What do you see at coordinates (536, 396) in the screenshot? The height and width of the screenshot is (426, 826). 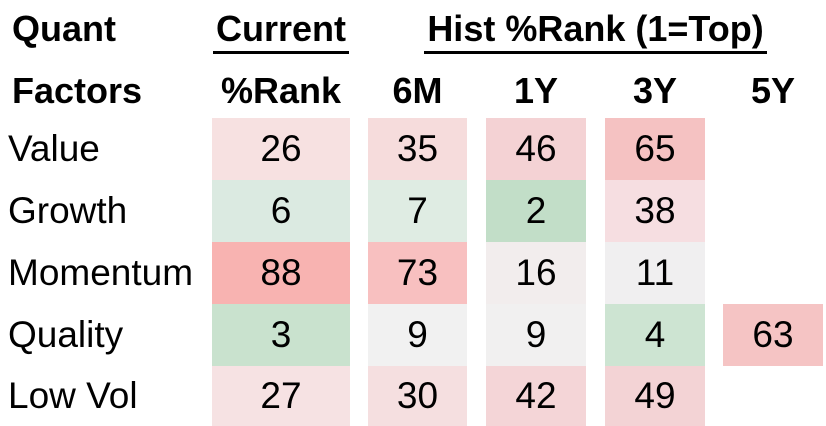 I see `cell-lowvol-1y: 42` at bounding box center [536, 396].